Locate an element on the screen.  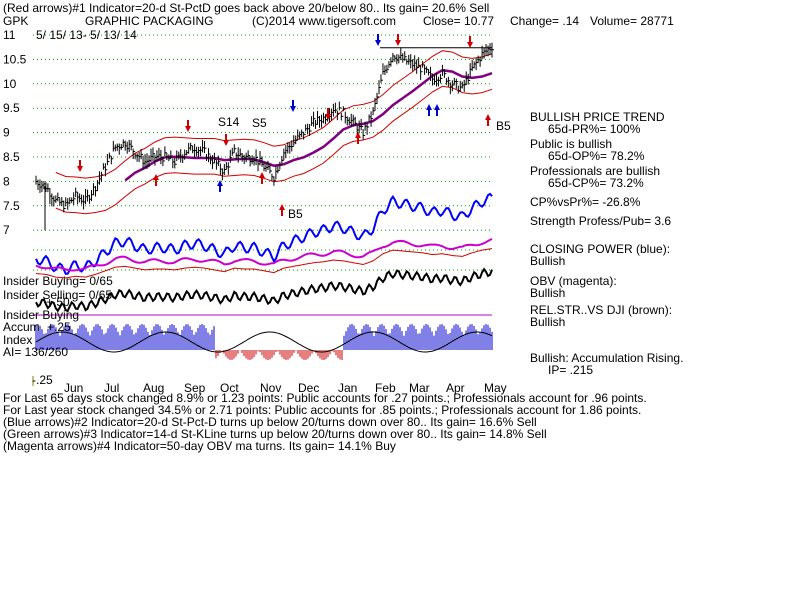
public-value: 65d-OP%= 78.2% is located at coordinates (596, 156).